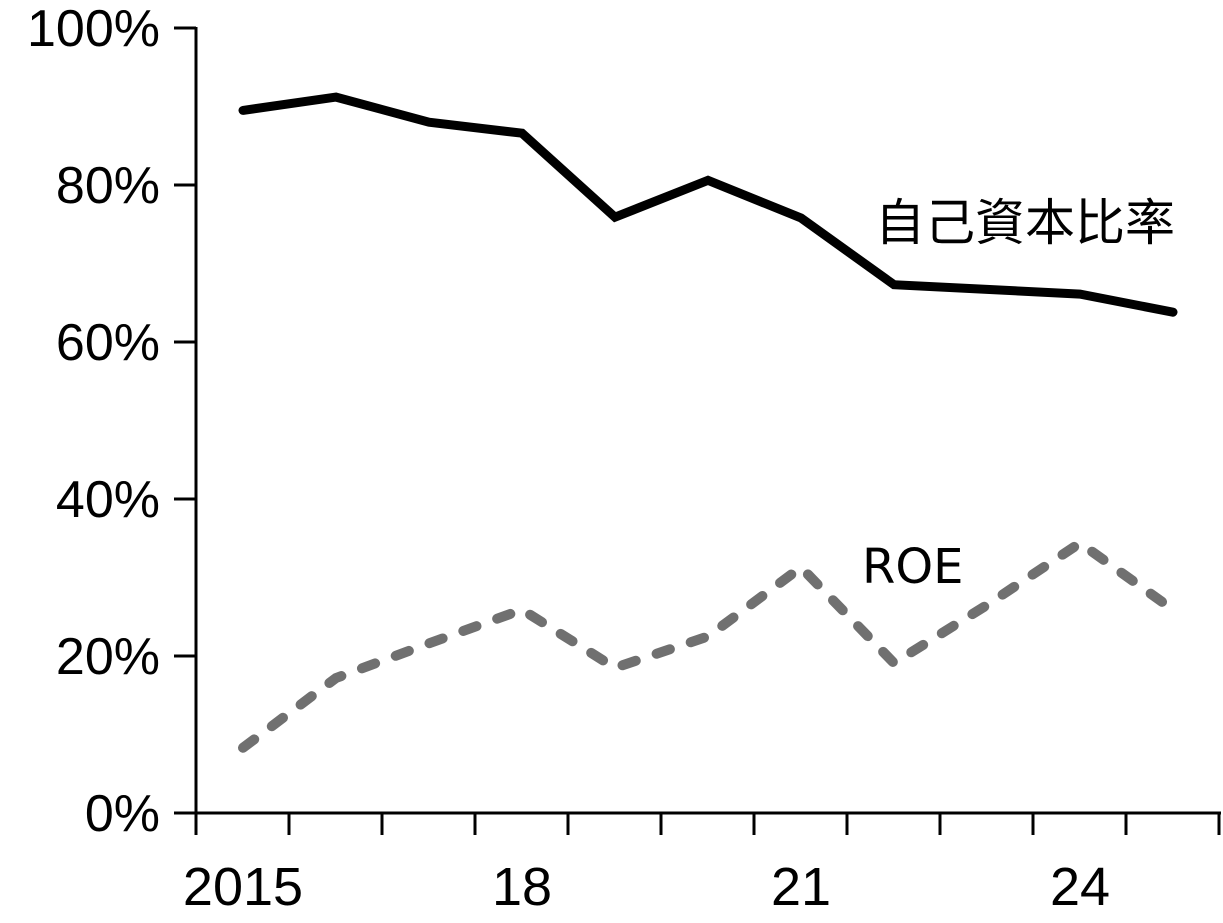 The height and width of the screenshot is (923, 1223). I want to click on x-tick-label: 2015, so click(243, 887).